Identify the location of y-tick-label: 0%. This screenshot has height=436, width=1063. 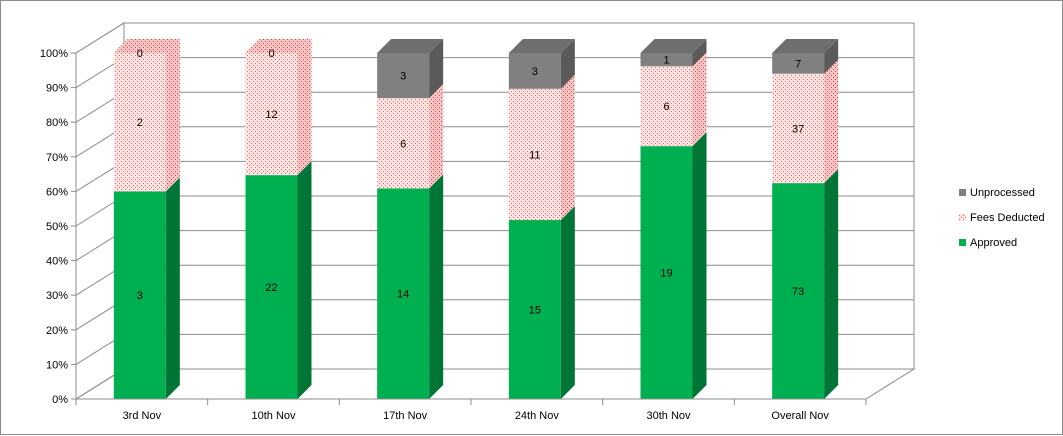
(60, 400).